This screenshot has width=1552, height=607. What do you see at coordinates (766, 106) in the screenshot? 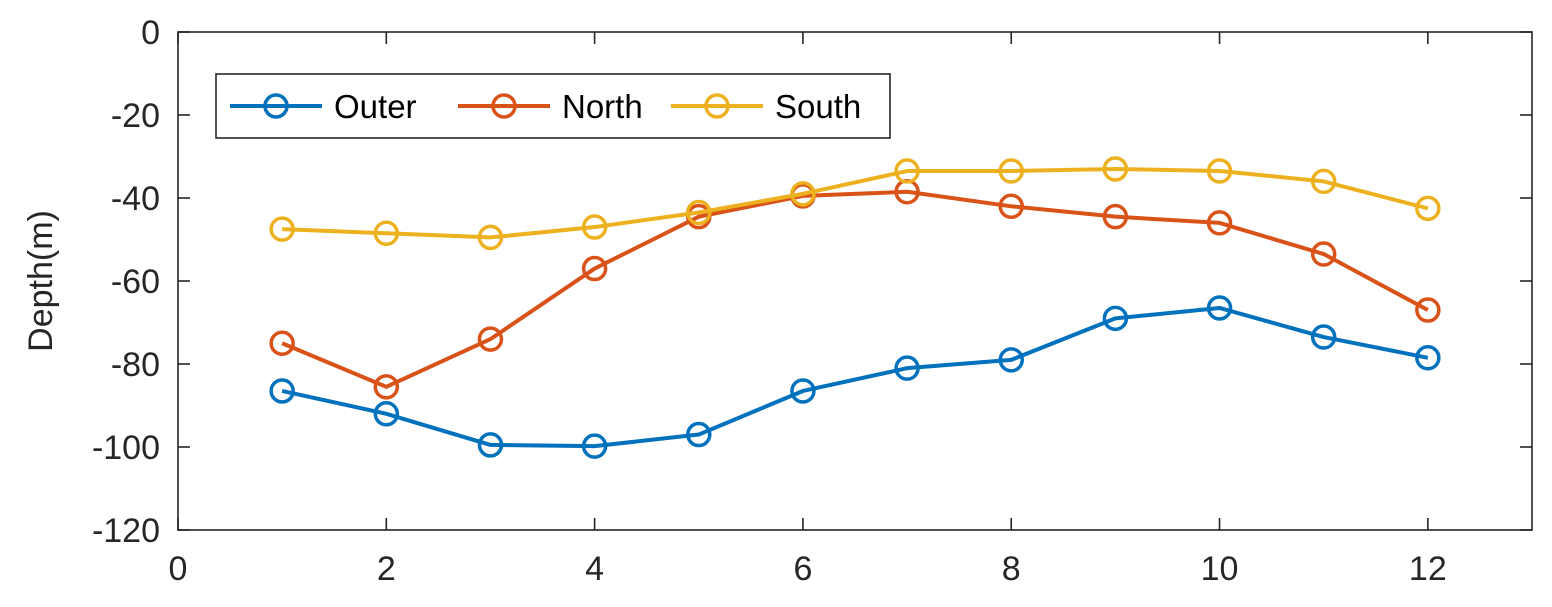
I see `legend-item-south: South` at bounding box center [766, 106].